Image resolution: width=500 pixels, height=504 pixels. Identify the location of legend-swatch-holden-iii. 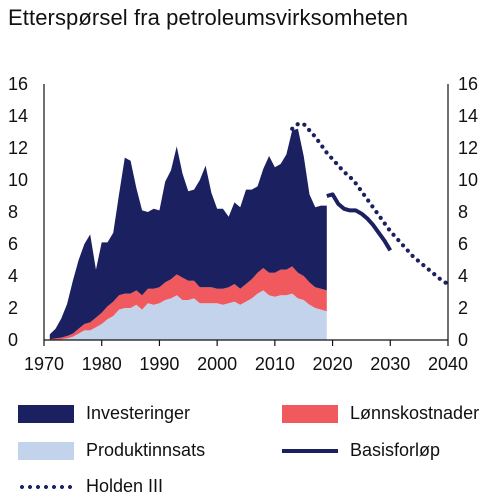
(46, 486).